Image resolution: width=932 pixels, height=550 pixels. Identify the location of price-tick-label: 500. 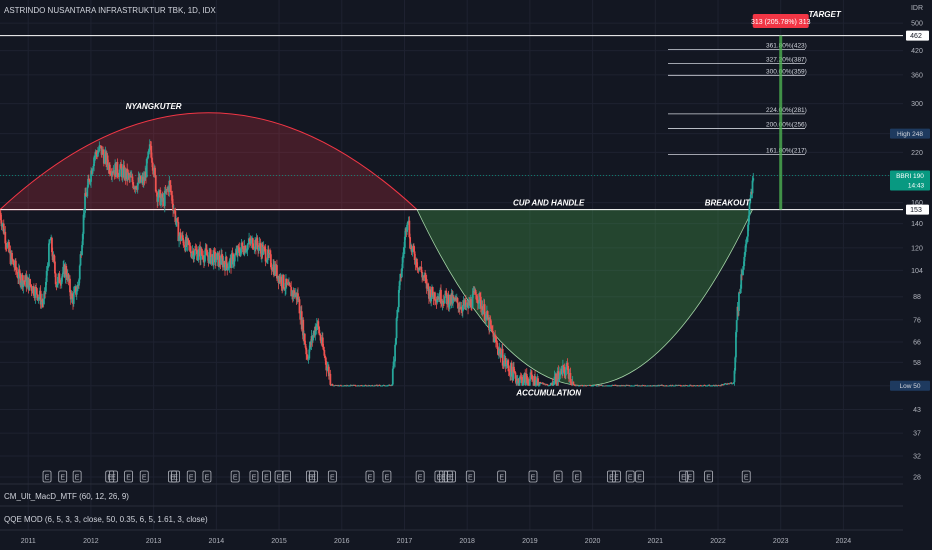
(917, 24).